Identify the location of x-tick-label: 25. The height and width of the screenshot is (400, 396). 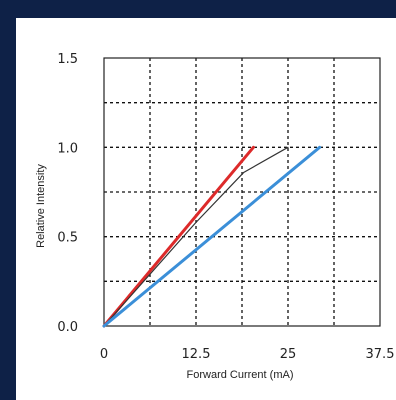
(288, 354).